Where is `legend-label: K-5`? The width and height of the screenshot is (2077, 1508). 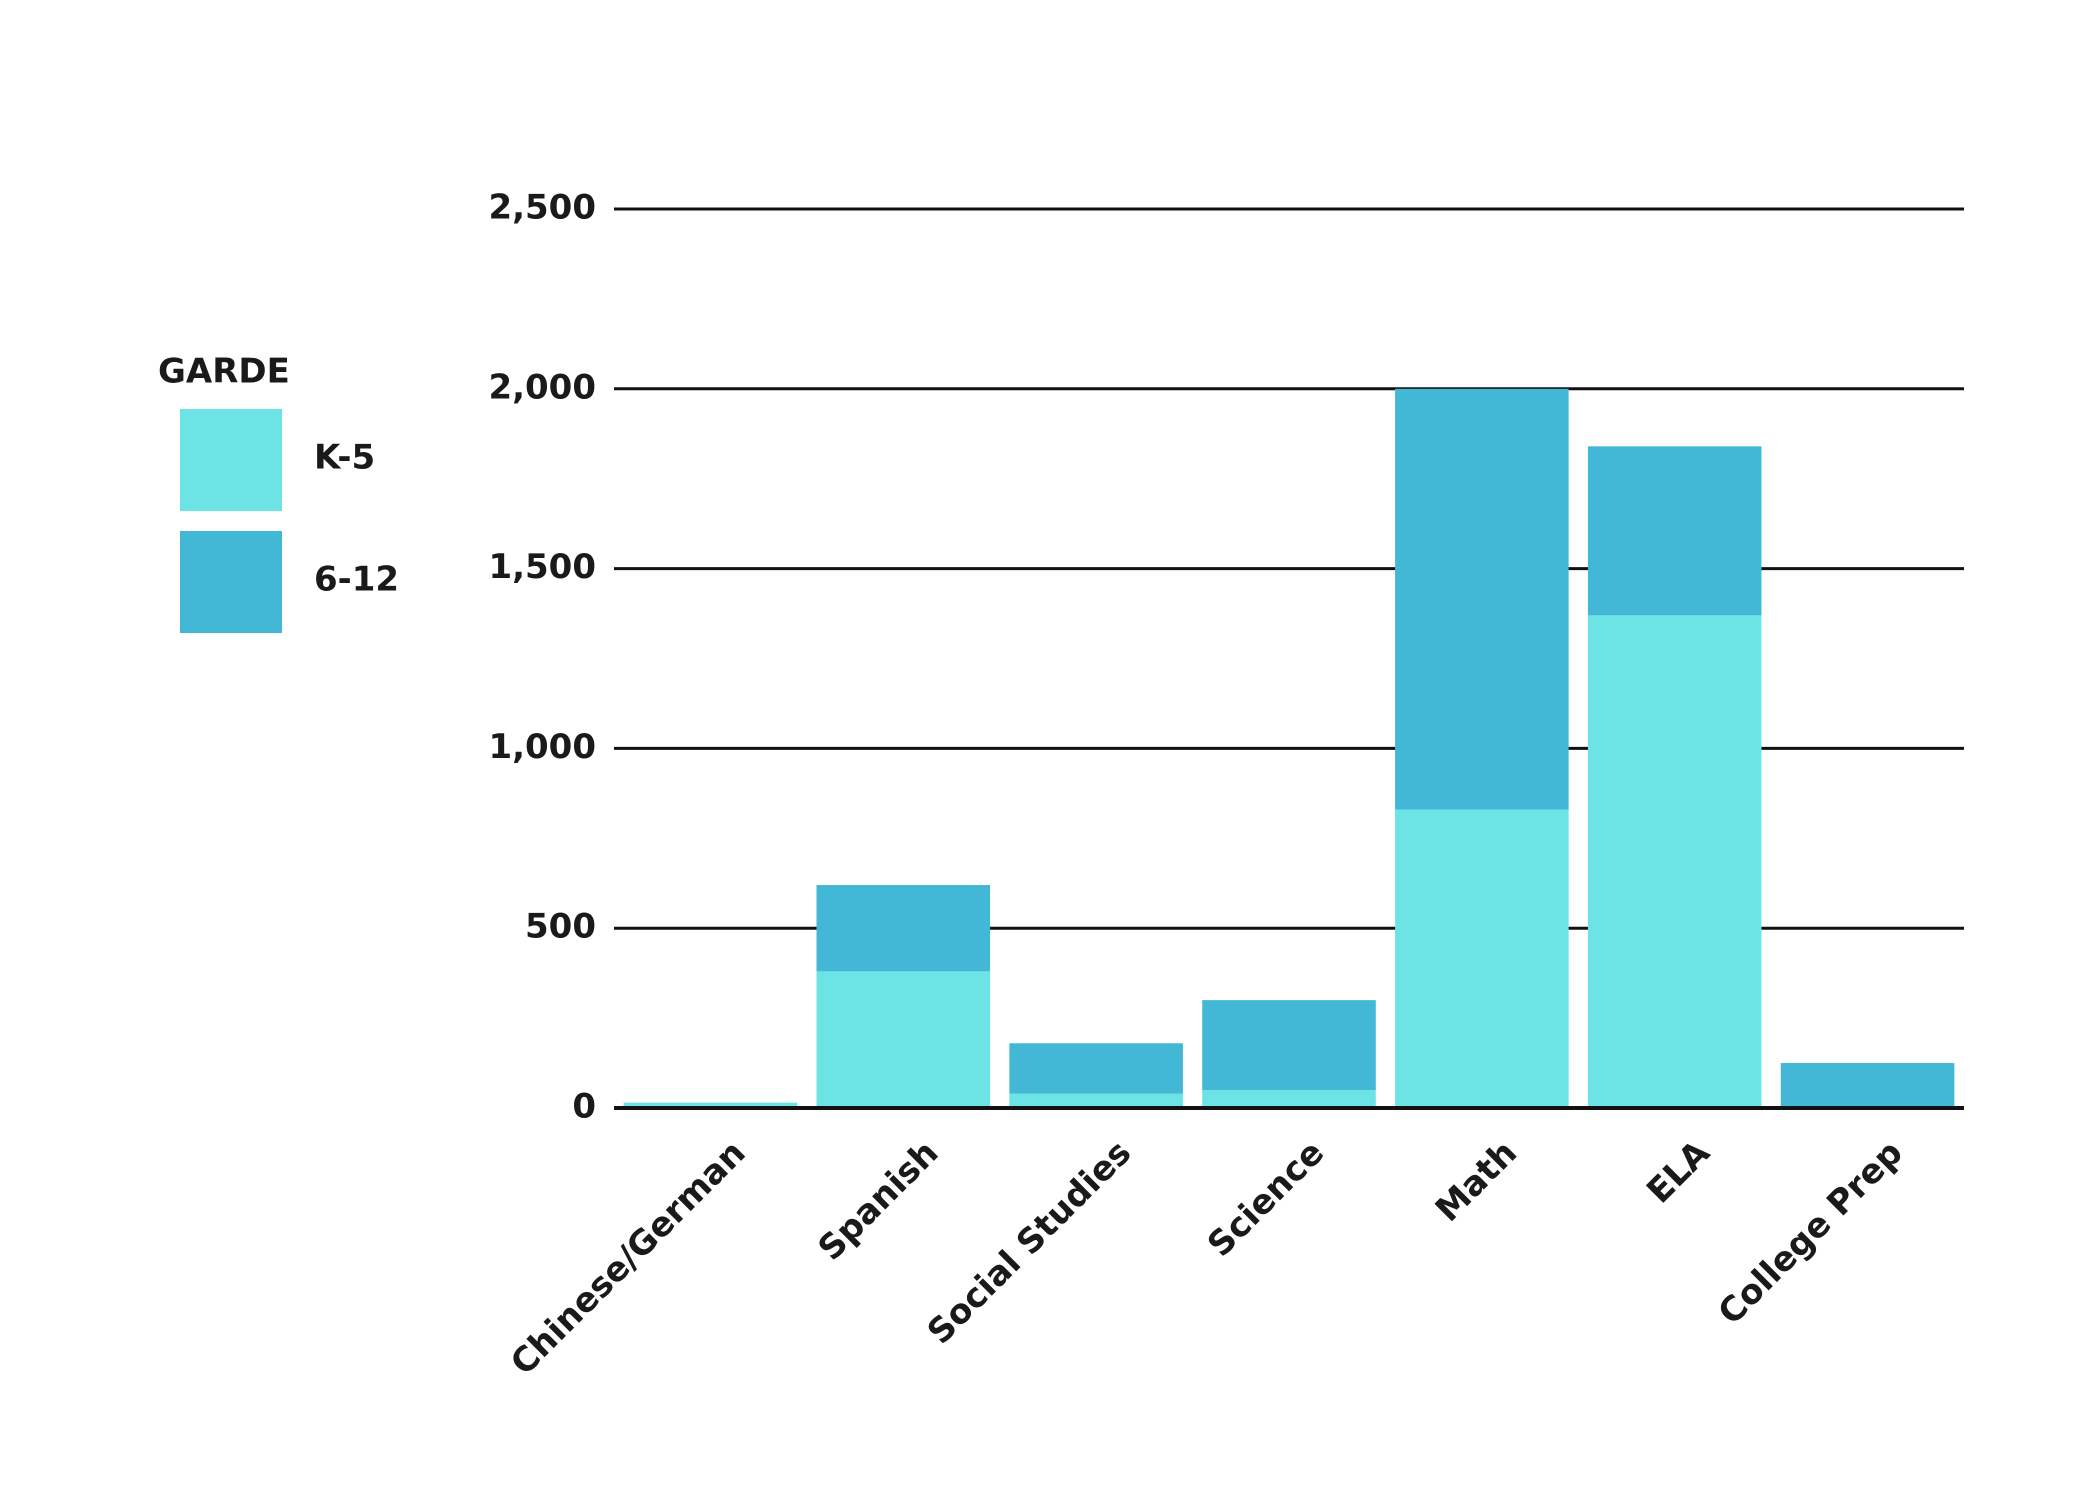 legend-label: K-5 is located at coordinates (344, 458).